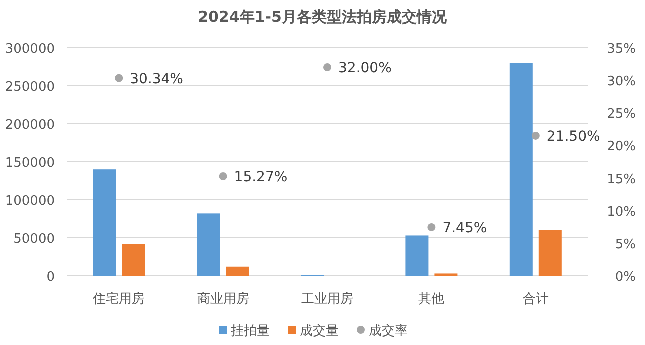  What do you see at coordinates (621, 180) in the screenshot?
I see `y2-tick-label: 15%` at bounding box center [621, 180].